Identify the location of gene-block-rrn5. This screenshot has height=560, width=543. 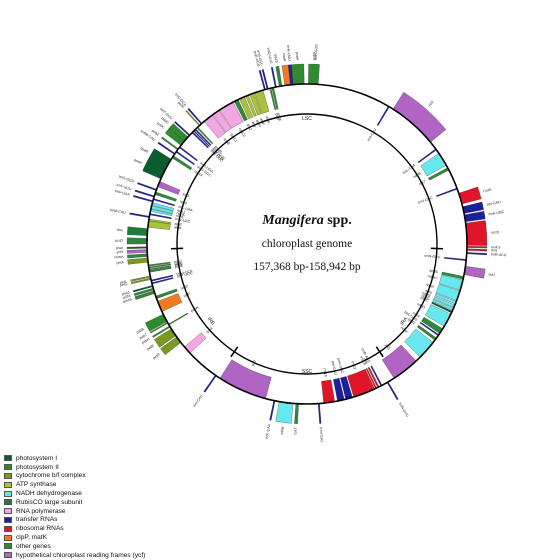
(477, 250).